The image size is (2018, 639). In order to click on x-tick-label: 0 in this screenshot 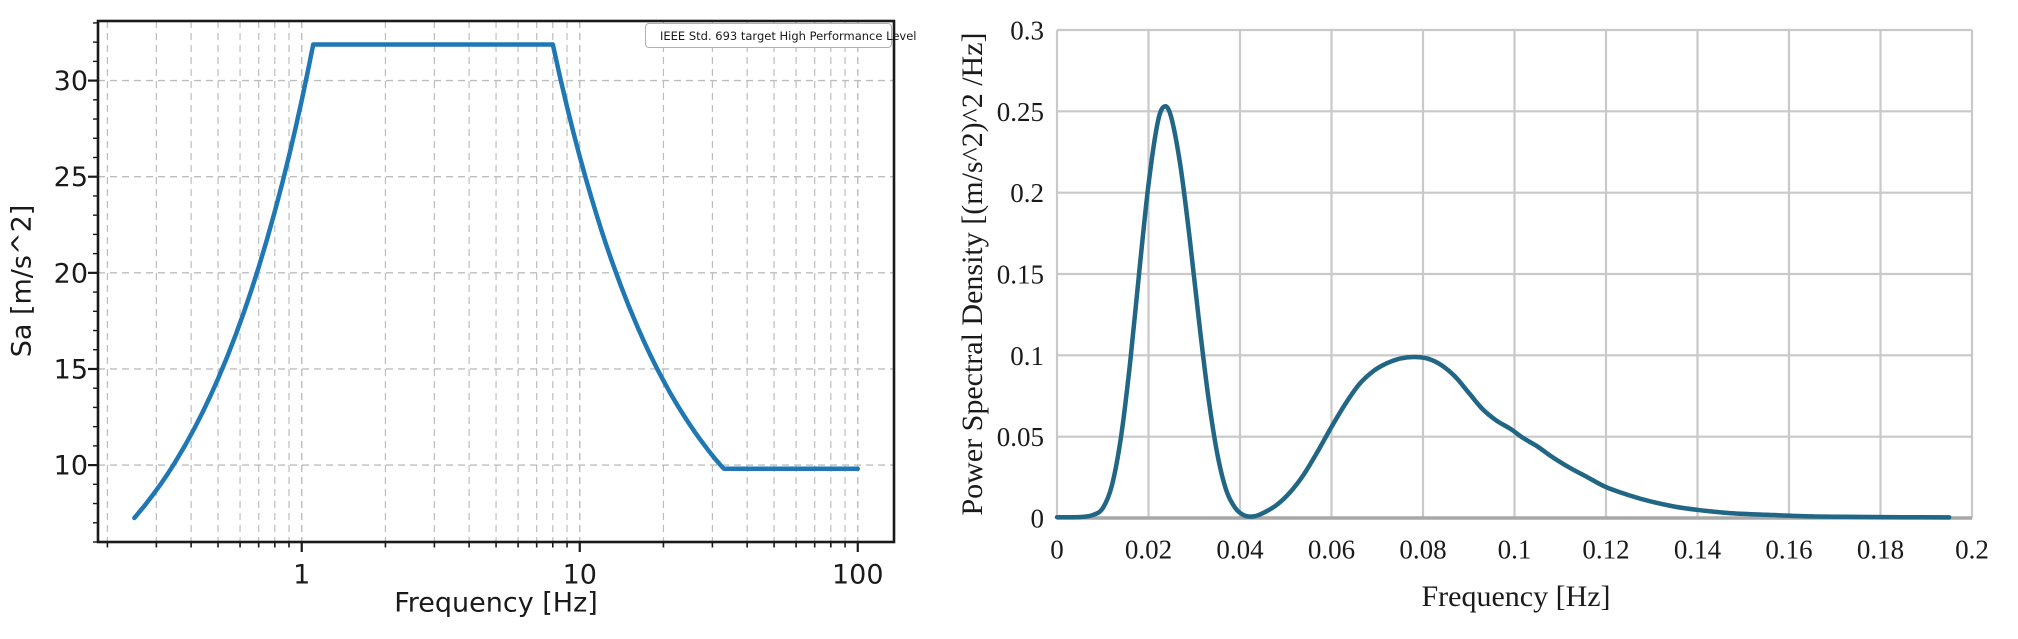, I will do `click(1057, 550)`.